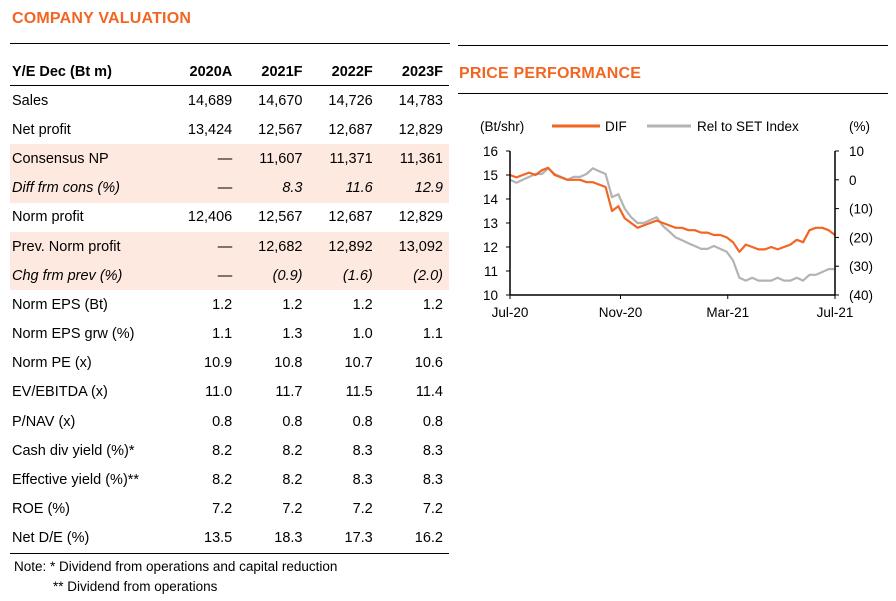 The image size is (896, 601). I want to click on x-tick-label: Nov-20, so click(621, 312).